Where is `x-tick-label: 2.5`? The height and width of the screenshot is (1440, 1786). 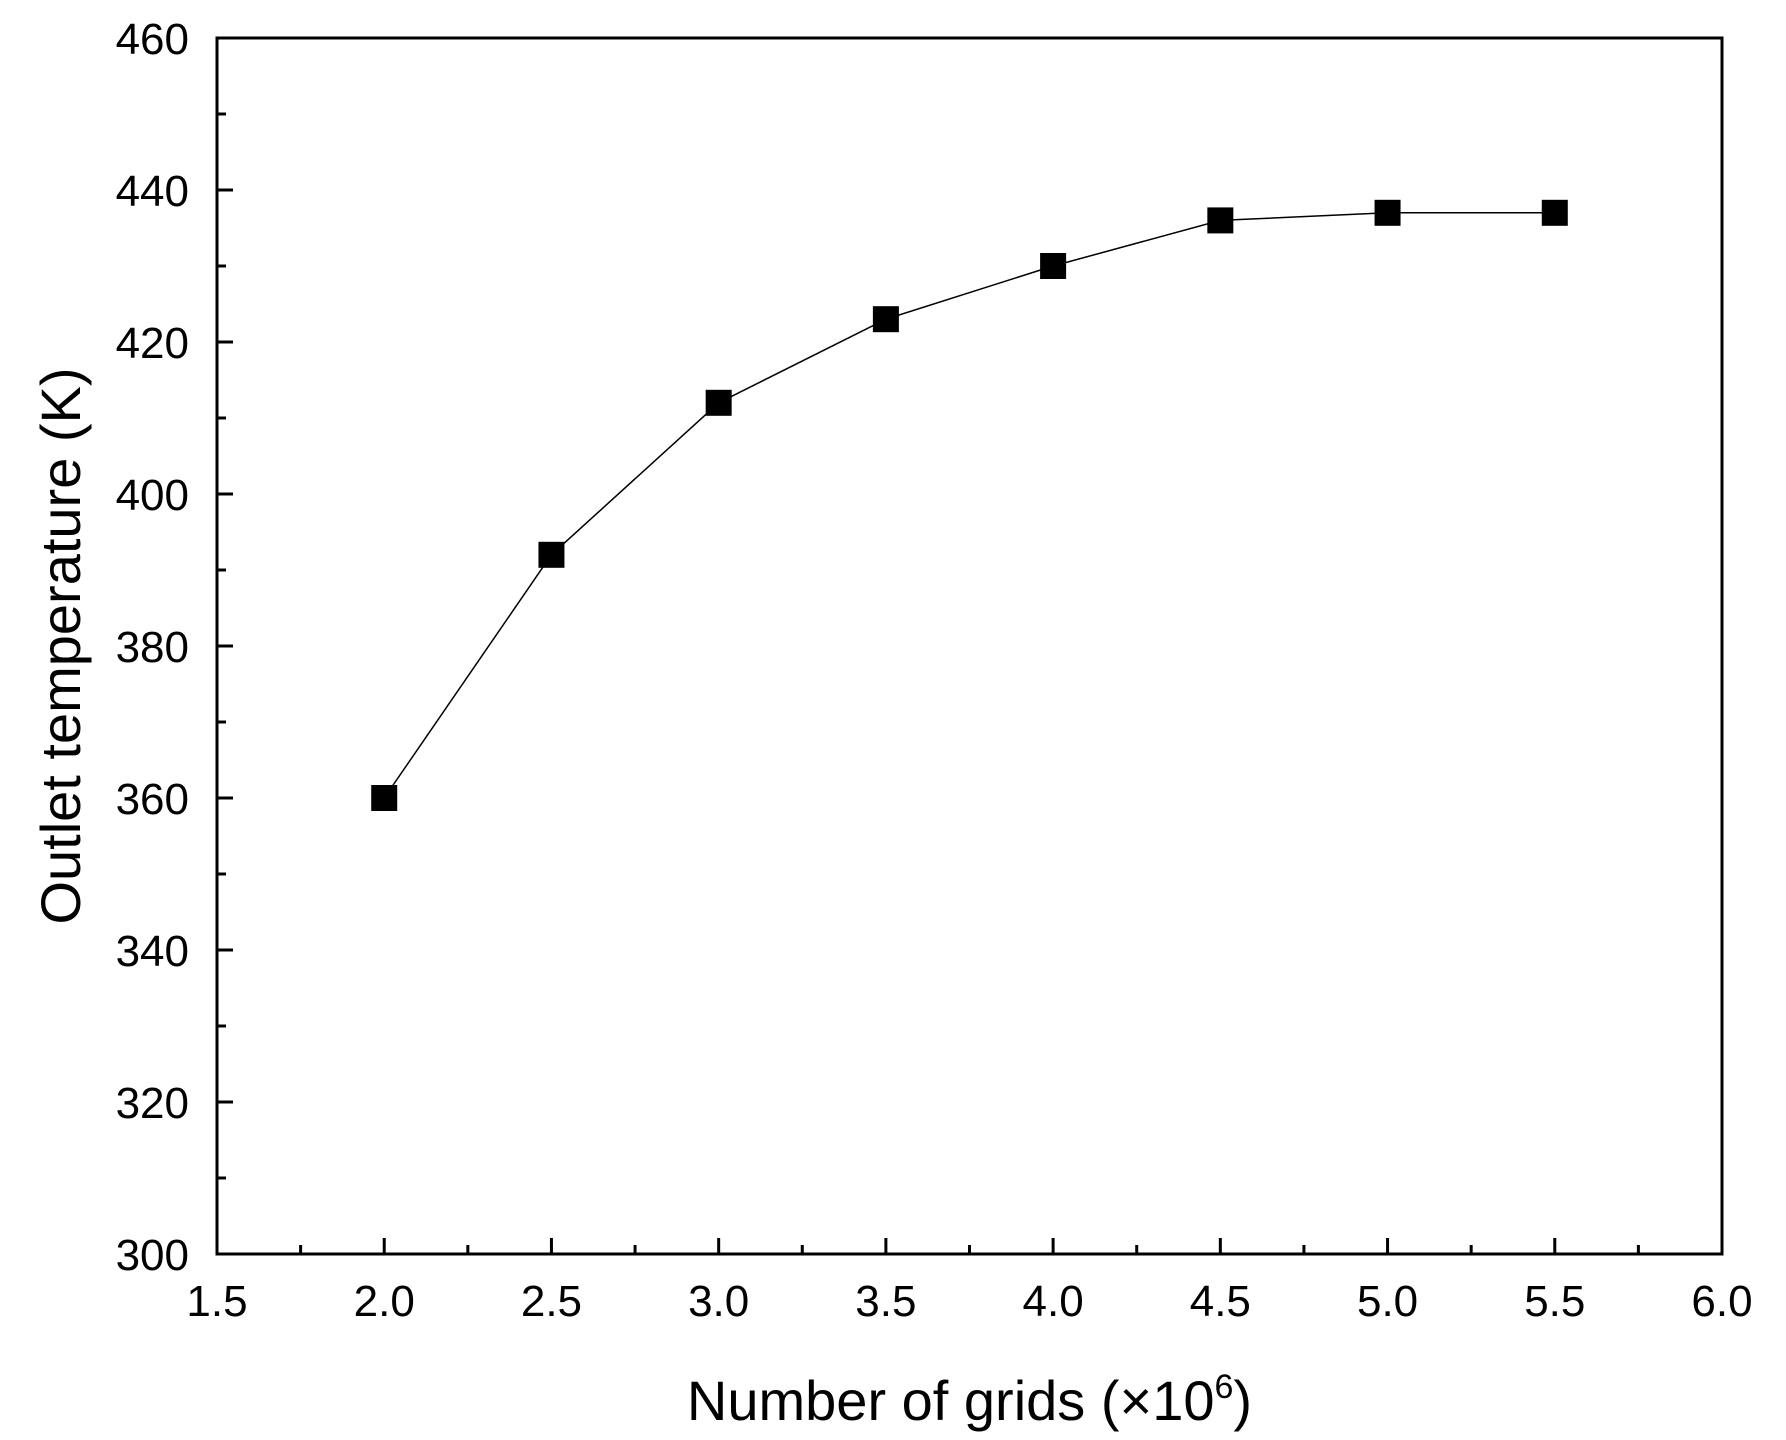
x-tick-label: 2.5 is located at coordinates (551, 1301).